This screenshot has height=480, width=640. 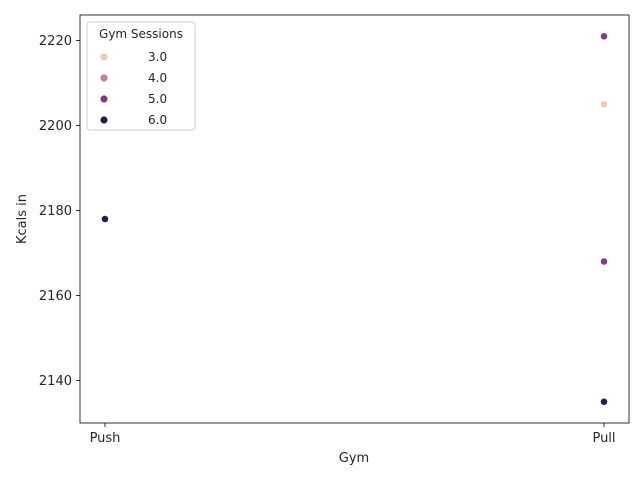 I want to click on y-tick-label: 2160, so click(x=55, y=296).